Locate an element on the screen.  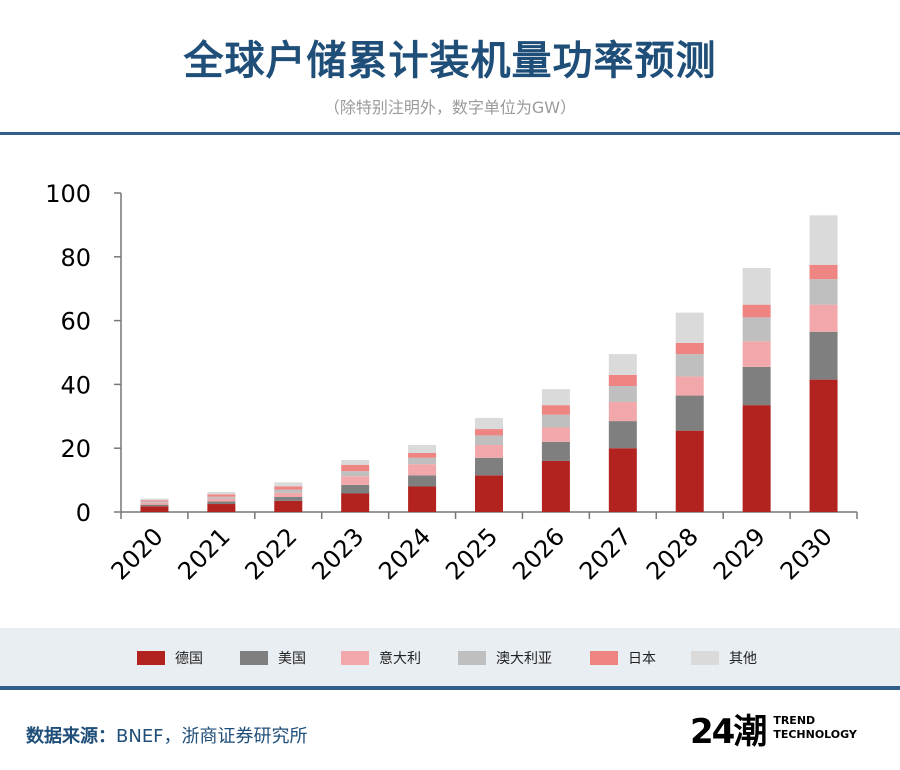
legend-item: 意大利 is located at coordinates (381, 658).